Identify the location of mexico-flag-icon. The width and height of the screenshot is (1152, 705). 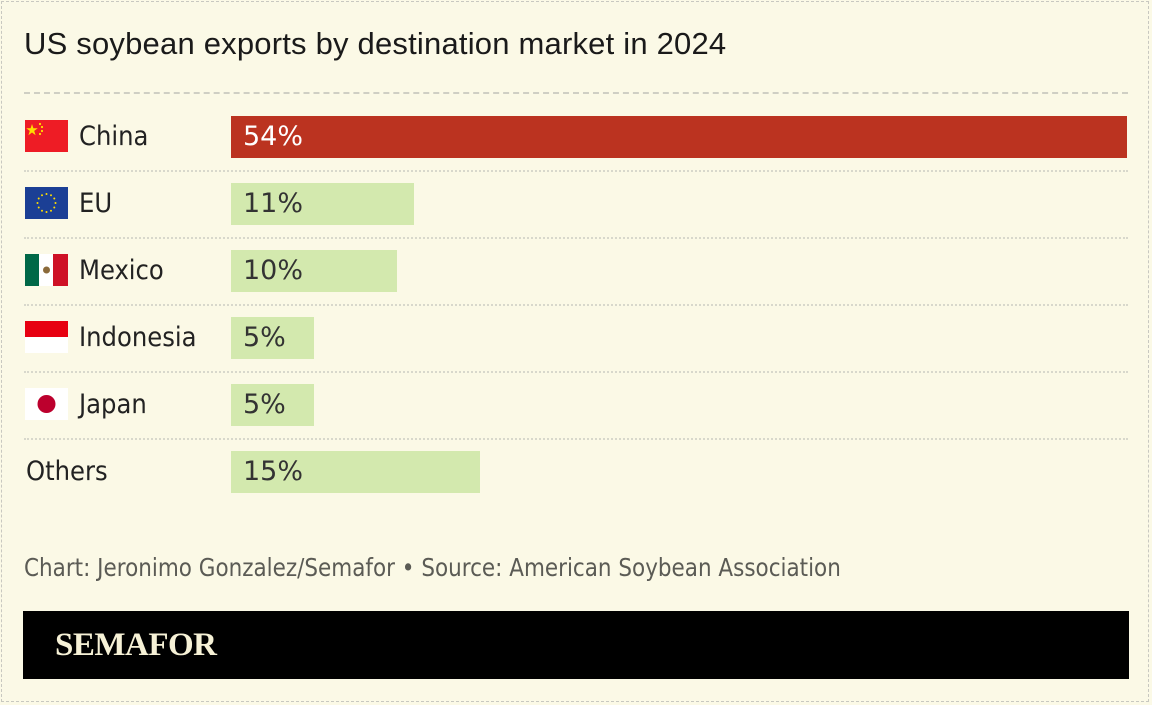
(46, 270).